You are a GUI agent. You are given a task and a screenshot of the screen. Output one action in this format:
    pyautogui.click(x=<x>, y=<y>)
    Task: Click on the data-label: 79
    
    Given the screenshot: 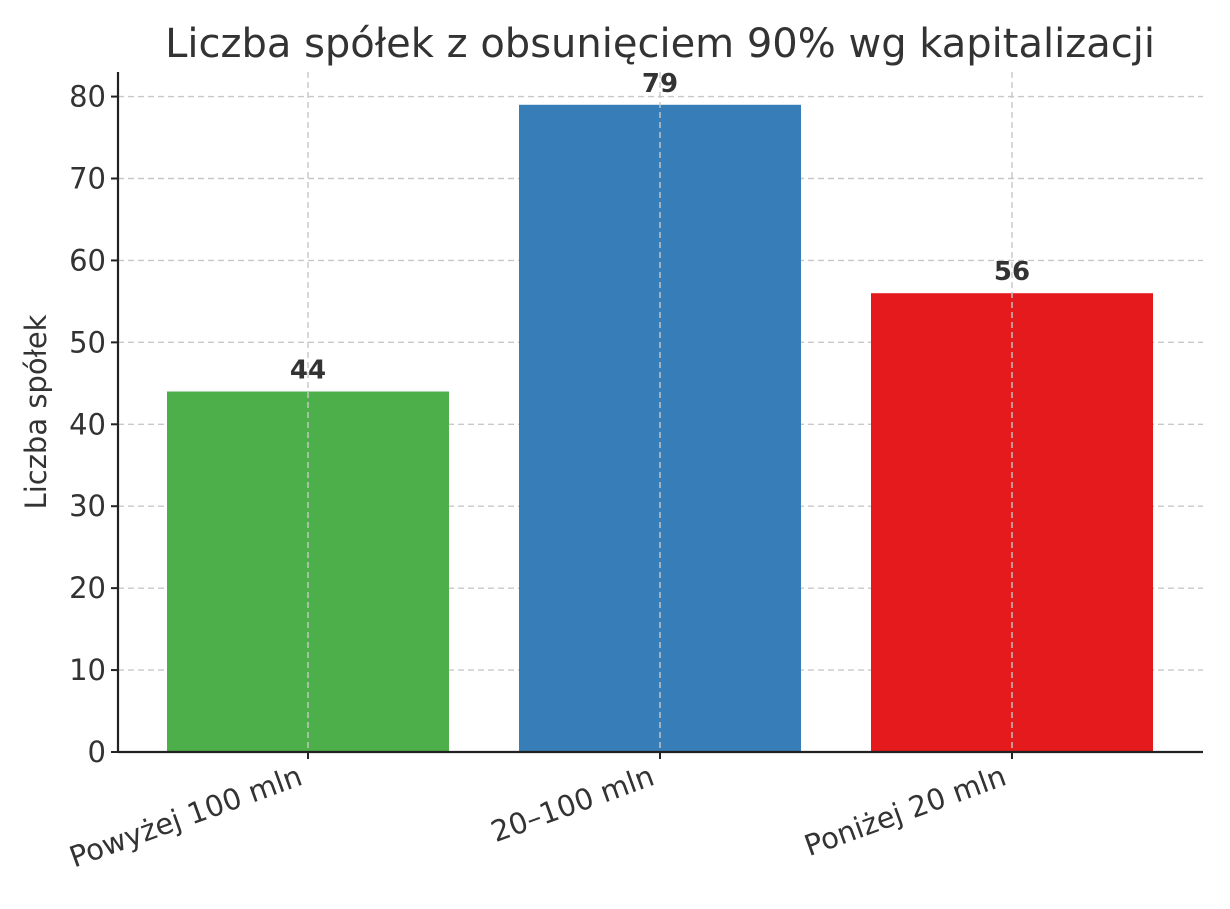 What is the action you would take?
    pyautogui.click(x=660, y=84)
    